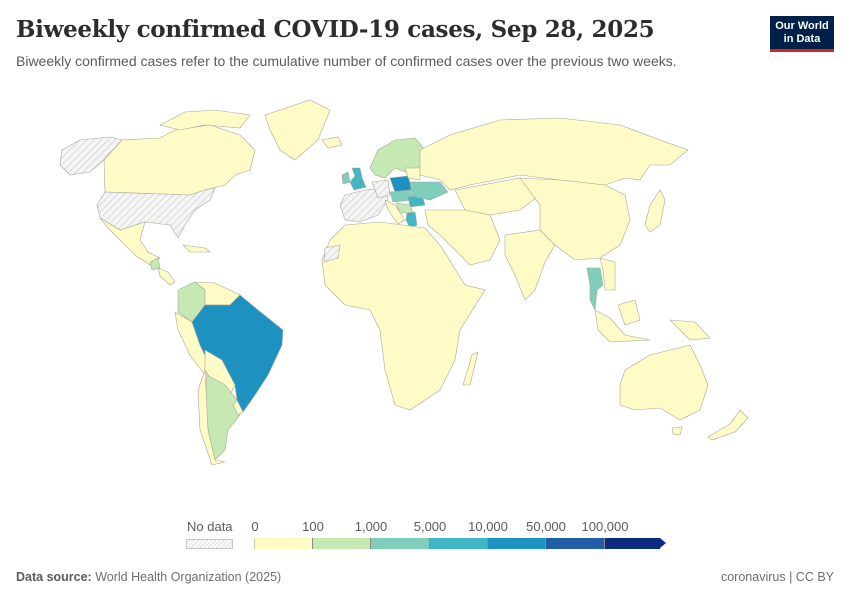  Describe the element at coordinates (210, 526) in the screenshot. I see `legend-no-data-label: No data` at that location.